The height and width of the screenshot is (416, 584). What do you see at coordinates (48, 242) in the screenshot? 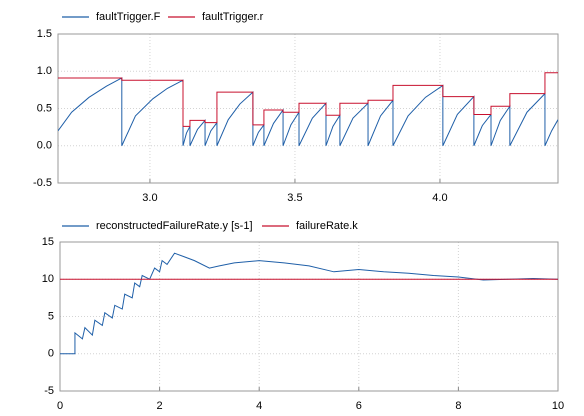
I see `y-tick-label: 15` at bounding box center [48, 242].